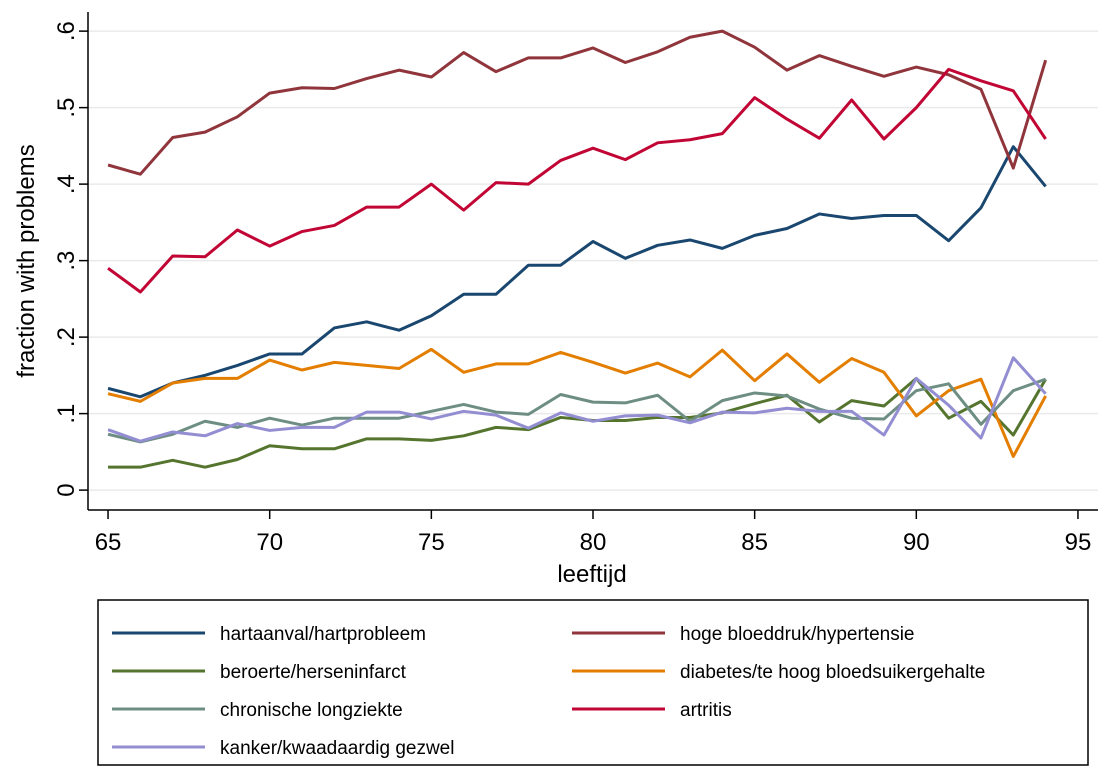 The height and width of the screenshot is (778, 1102). What do you see at coordinates (337, 748) in the screenshot?
I see `legend-label: kanker/kwaadaardig gezwel` at bounding box center [337, 748].